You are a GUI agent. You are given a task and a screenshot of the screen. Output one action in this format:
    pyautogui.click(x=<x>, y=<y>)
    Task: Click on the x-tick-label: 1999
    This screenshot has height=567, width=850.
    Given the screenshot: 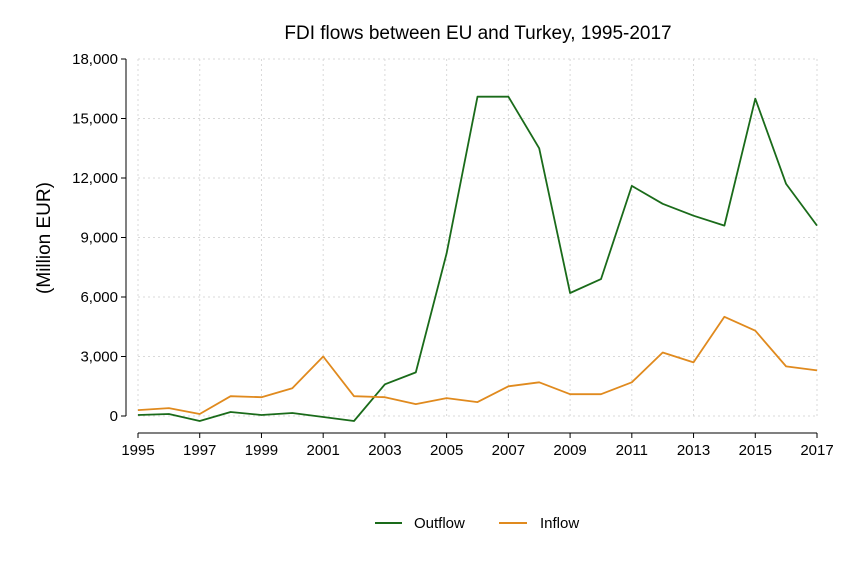 What is the action you would take?
    pyautogui.click(x=261, y=450)
    